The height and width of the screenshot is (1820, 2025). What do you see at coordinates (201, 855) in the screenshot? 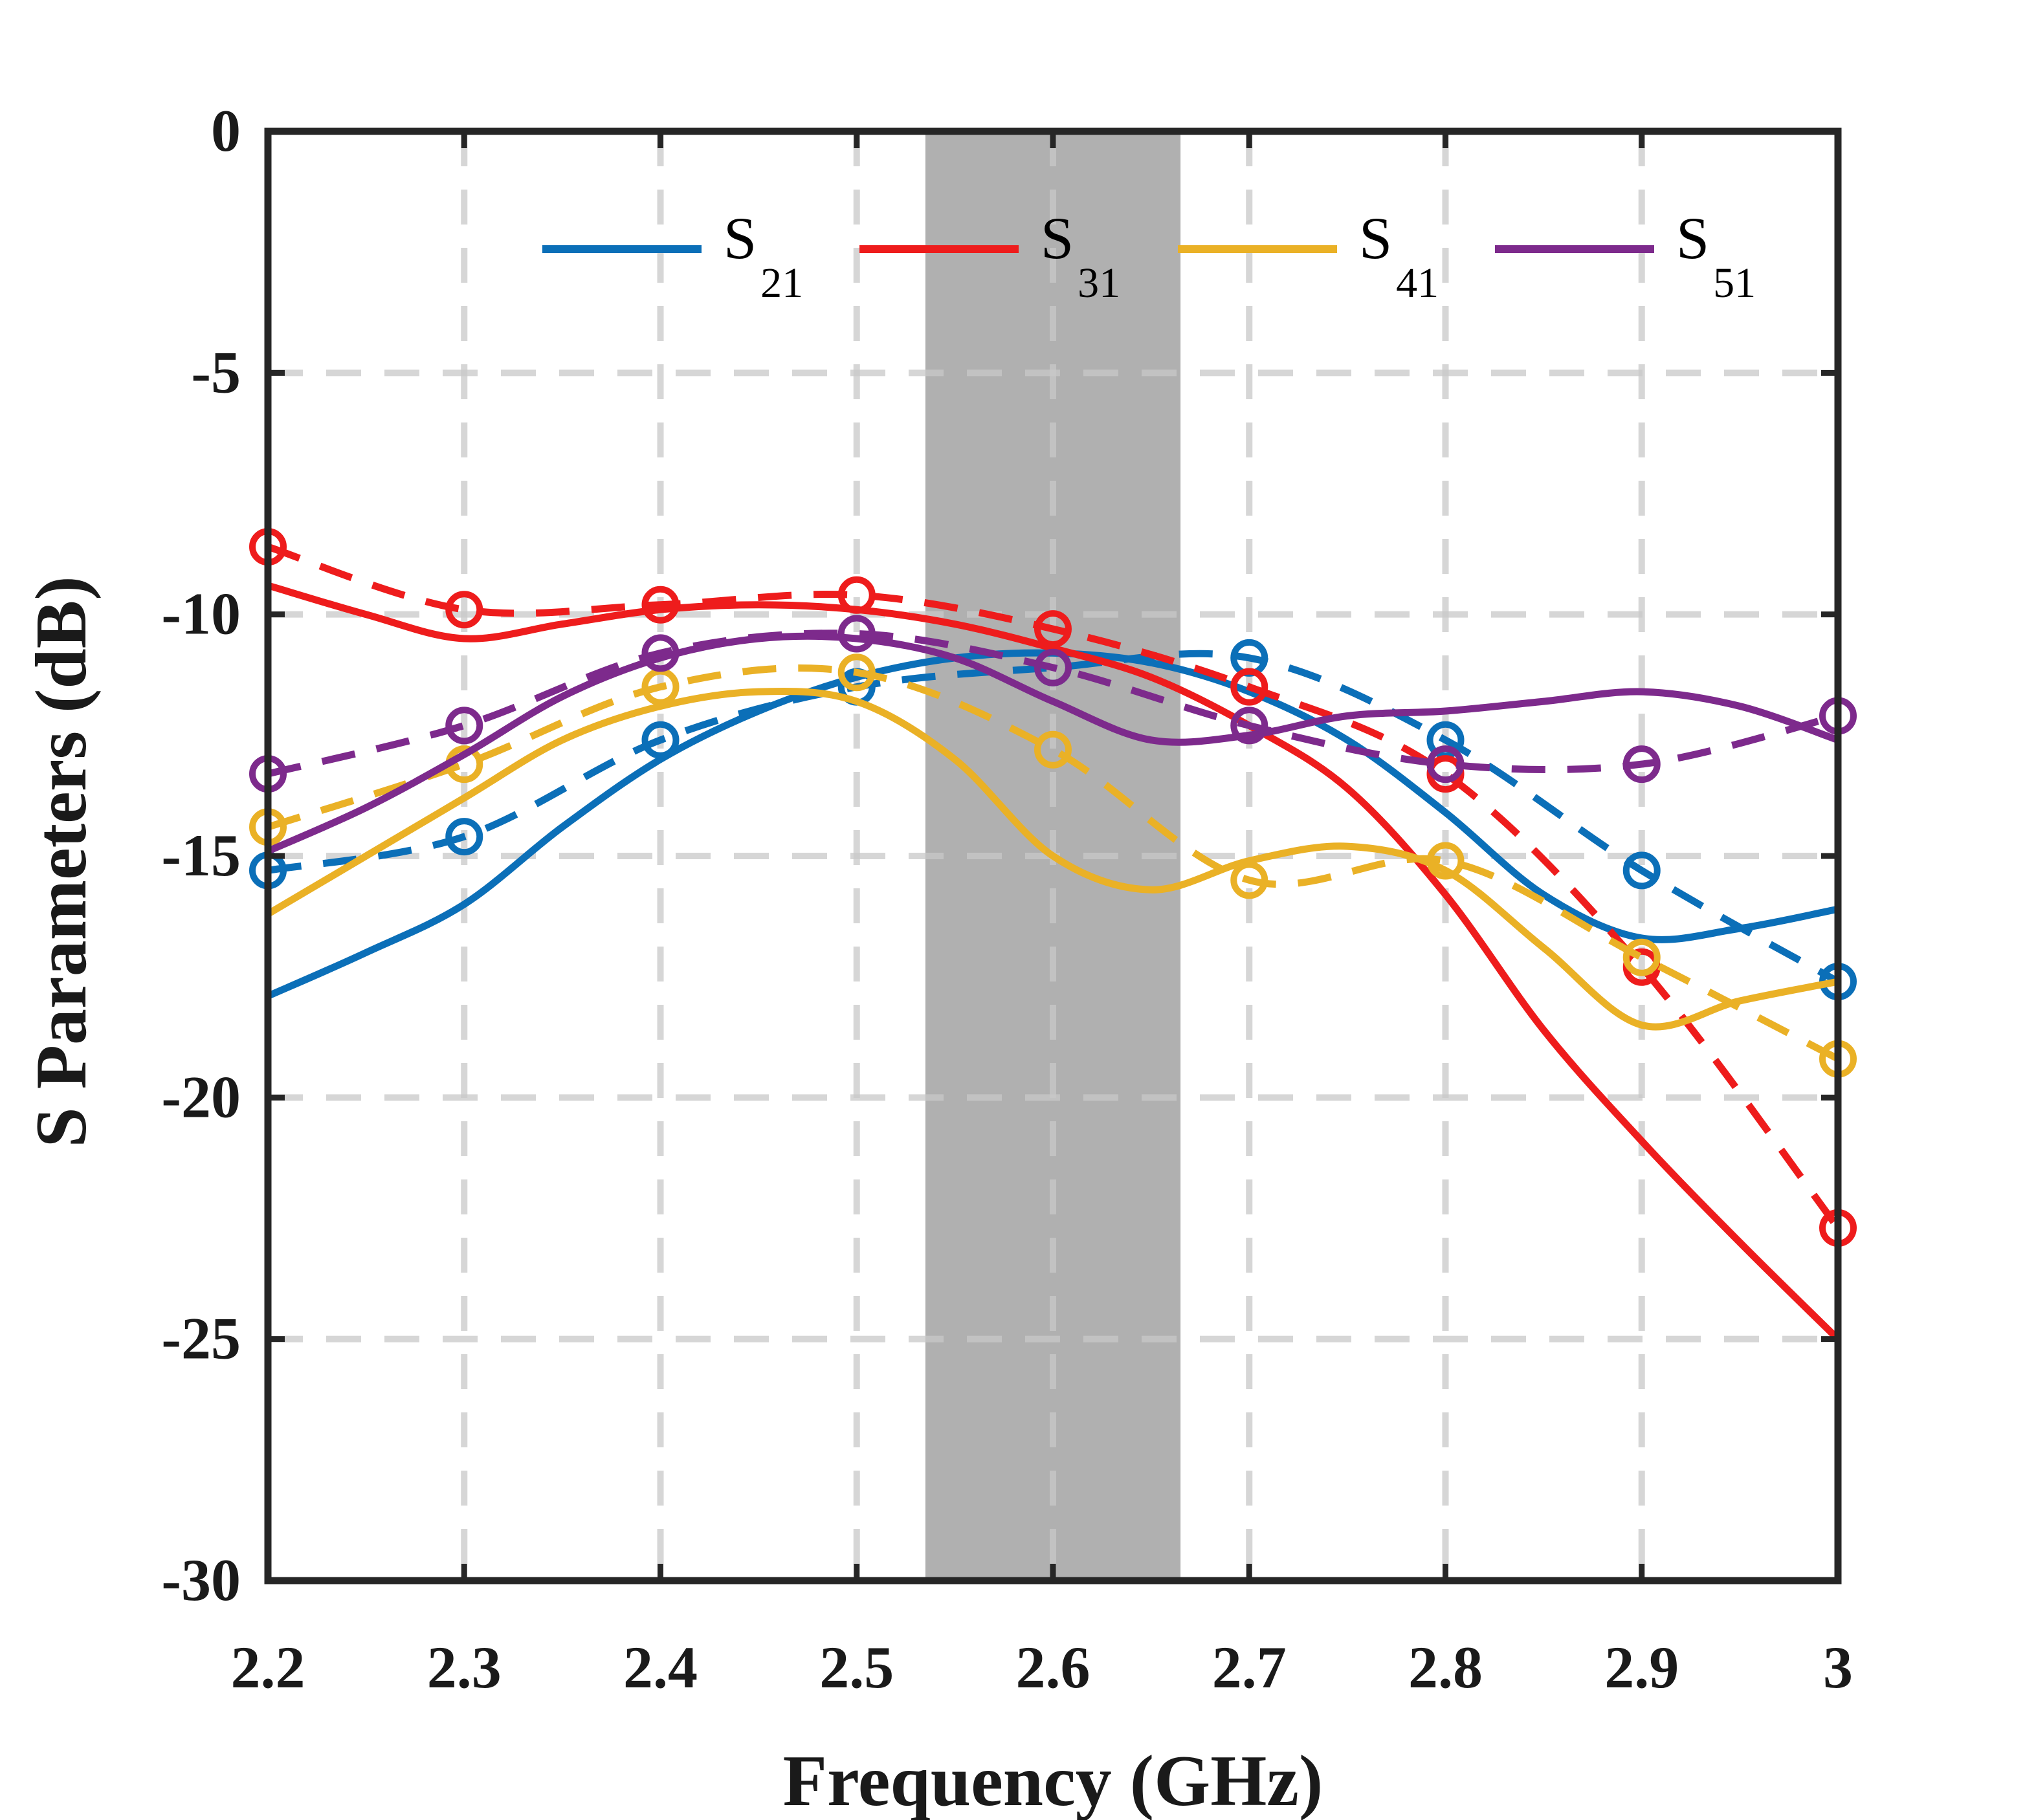
I see `y-tick-label: -15` at bounding box center [201, 855].